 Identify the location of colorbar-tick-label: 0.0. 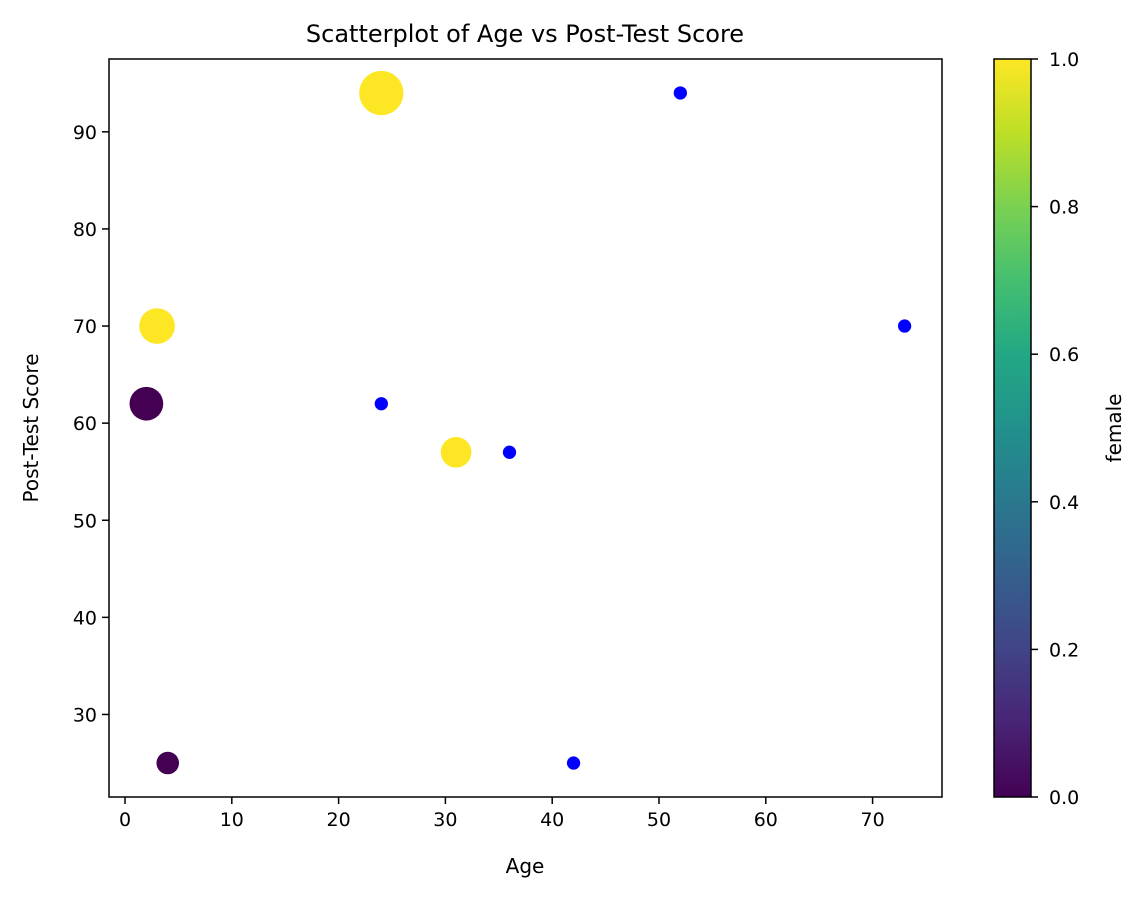
(1064, 798).